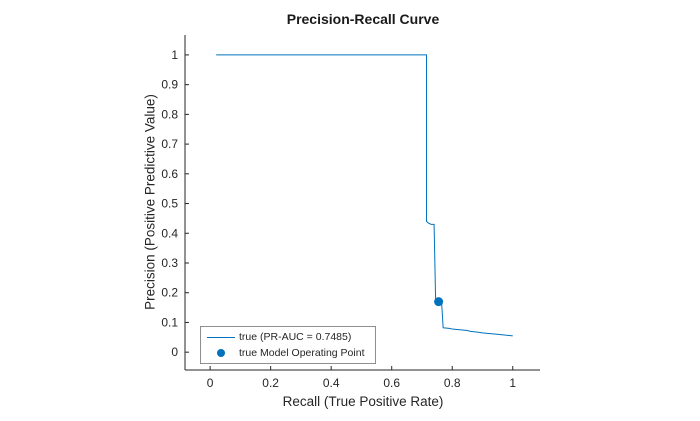 This screenshot has height=421, width=700. I want to click on operating-point-marker, so click(439, 302).